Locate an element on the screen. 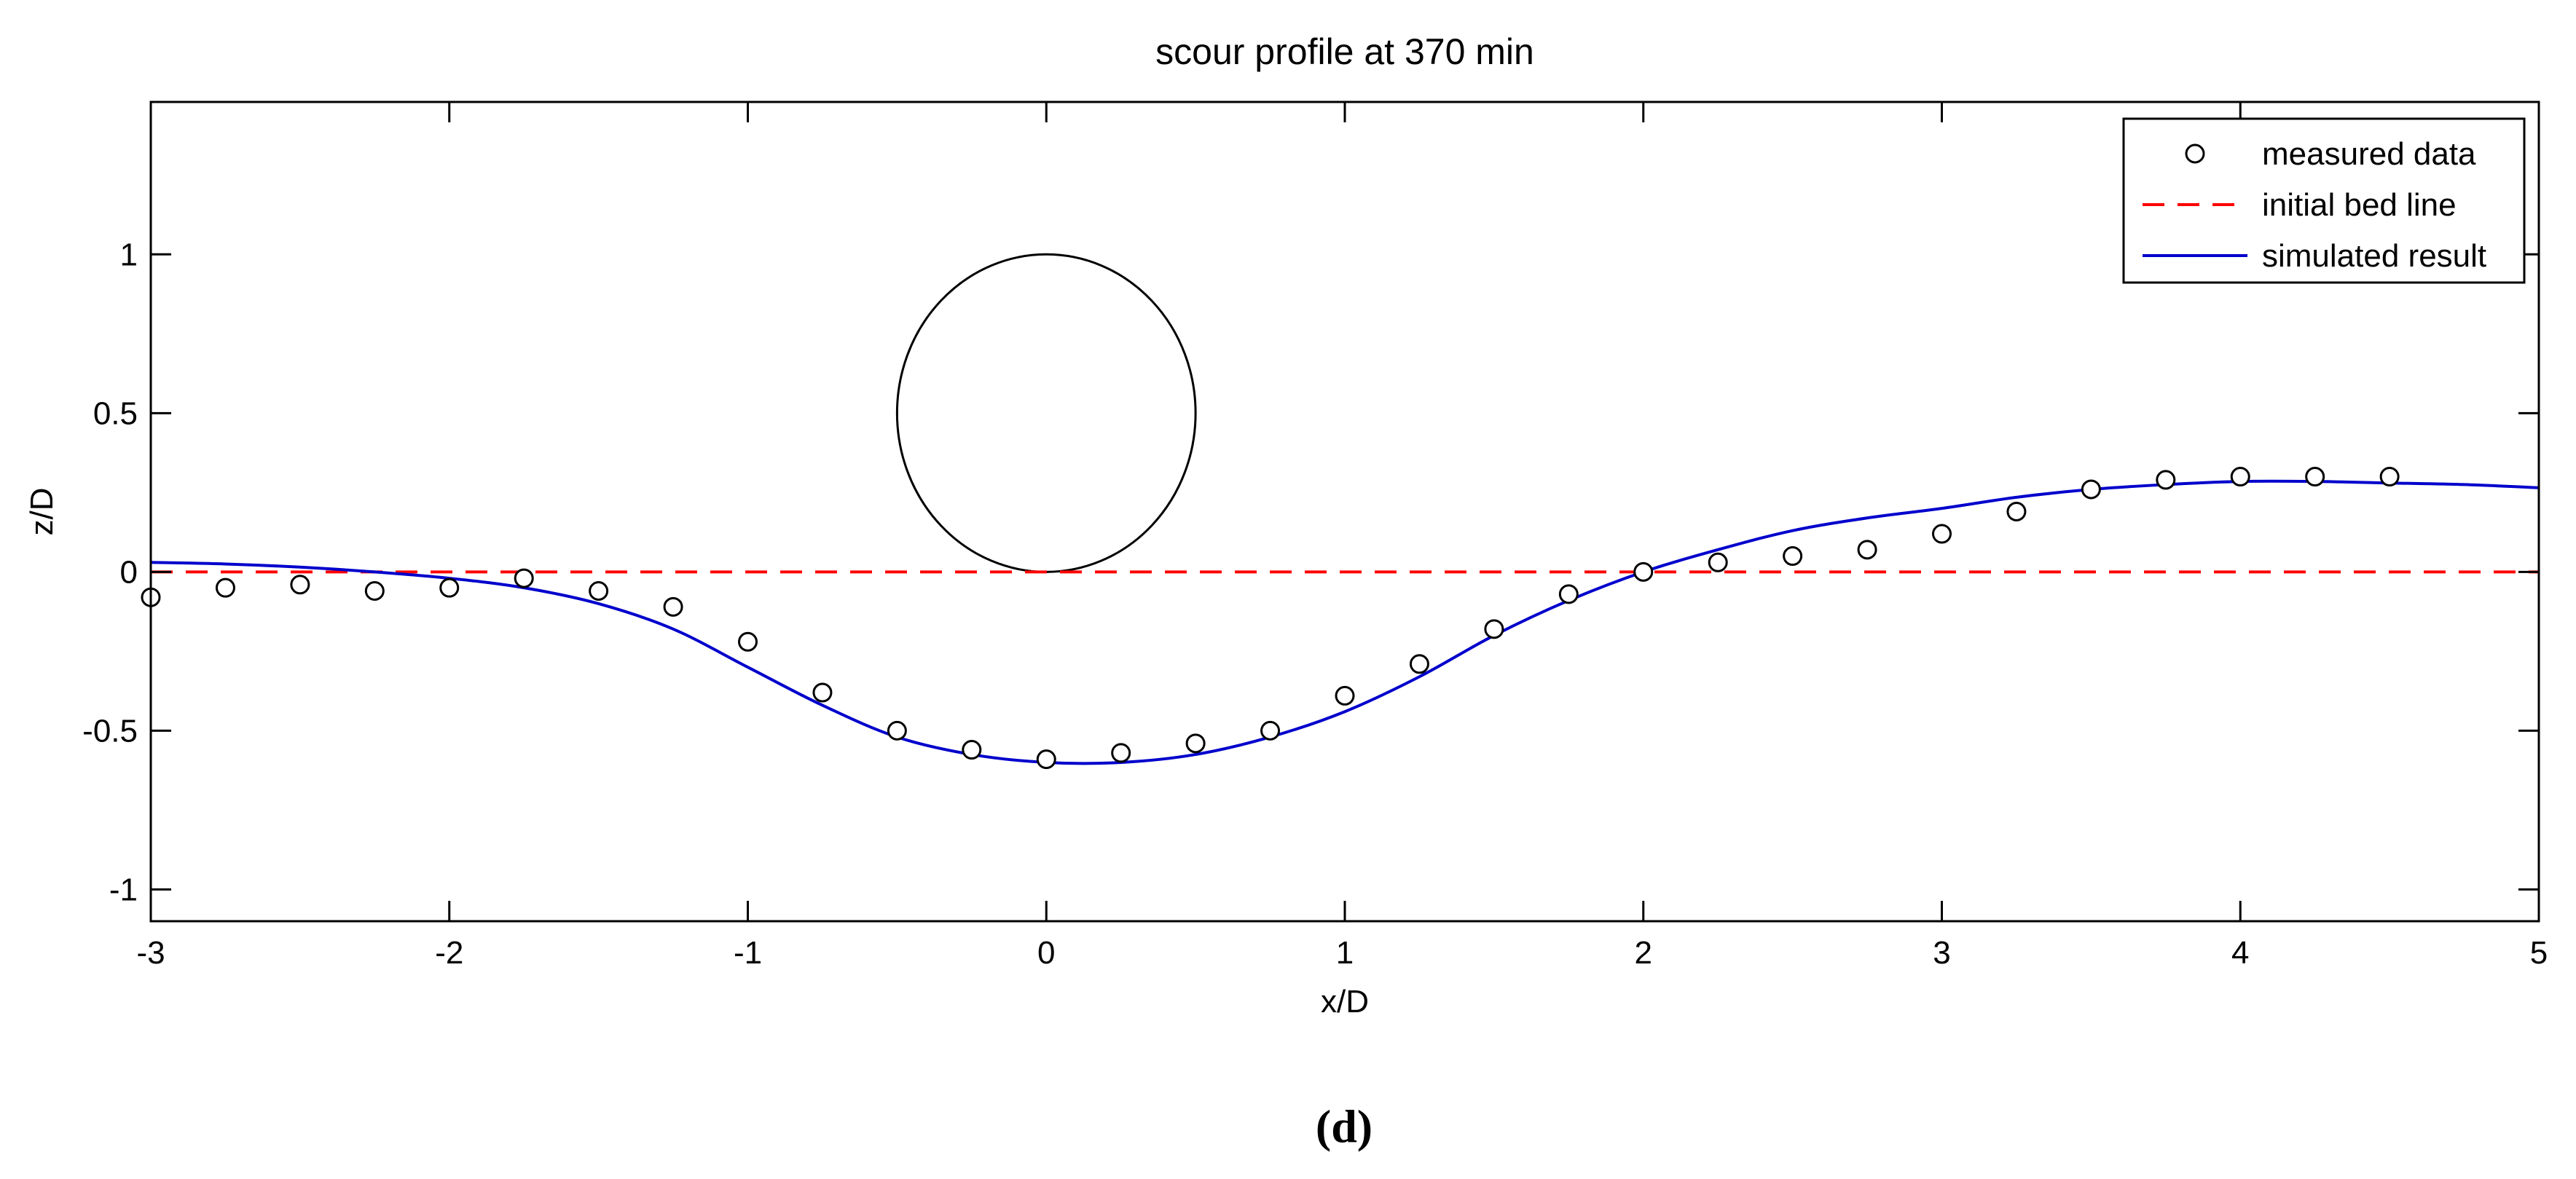 The image size is (2576, 1179). legend-marker-measured-data is located at coordinates (2195, 153).